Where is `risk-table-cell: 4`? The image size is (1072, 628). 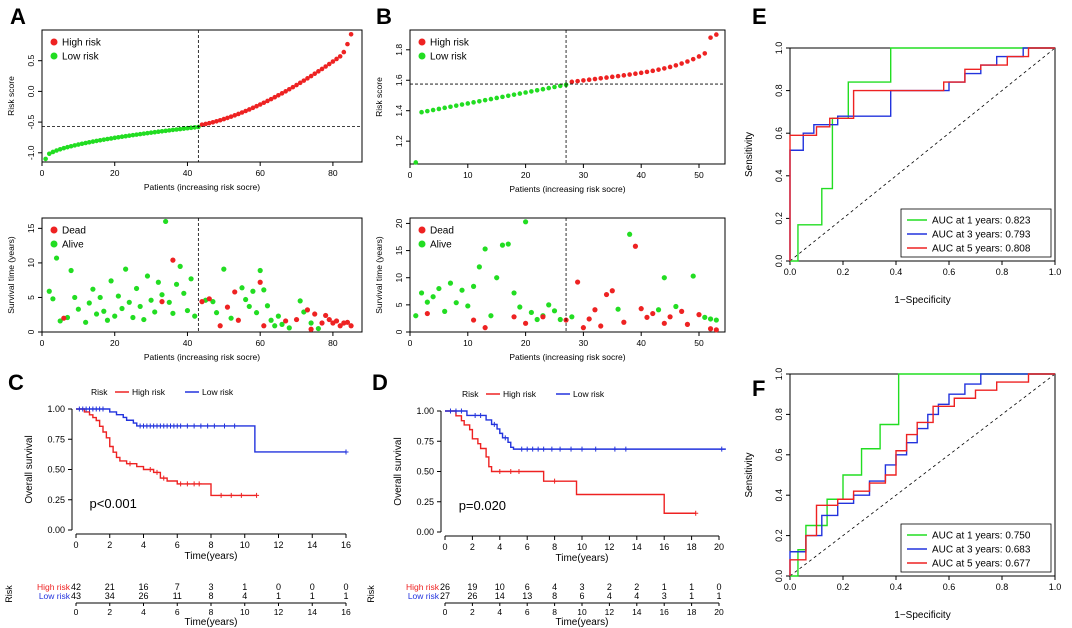 risk-table-cell: 4 is located at coordinates (609, 596).